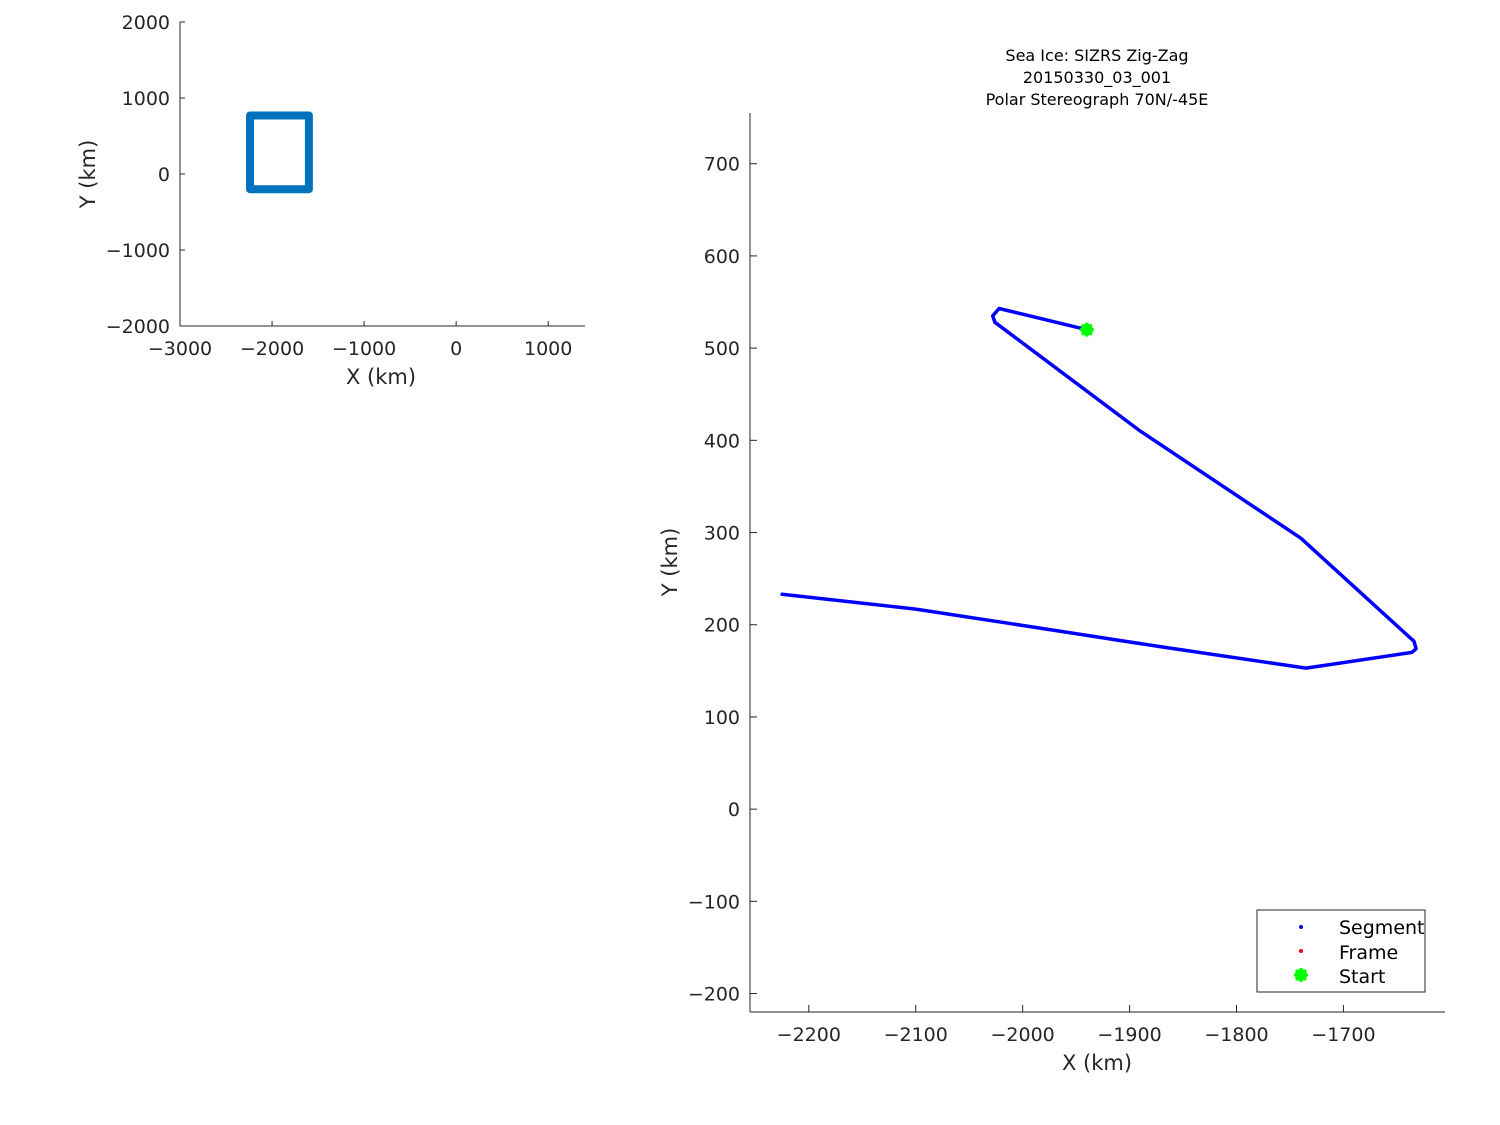 This screenshot has height=1125, width=1500. Describe the element at coordinates (722, 534) in the screenshot. I see `main-y-tick-label: 300` at that location.